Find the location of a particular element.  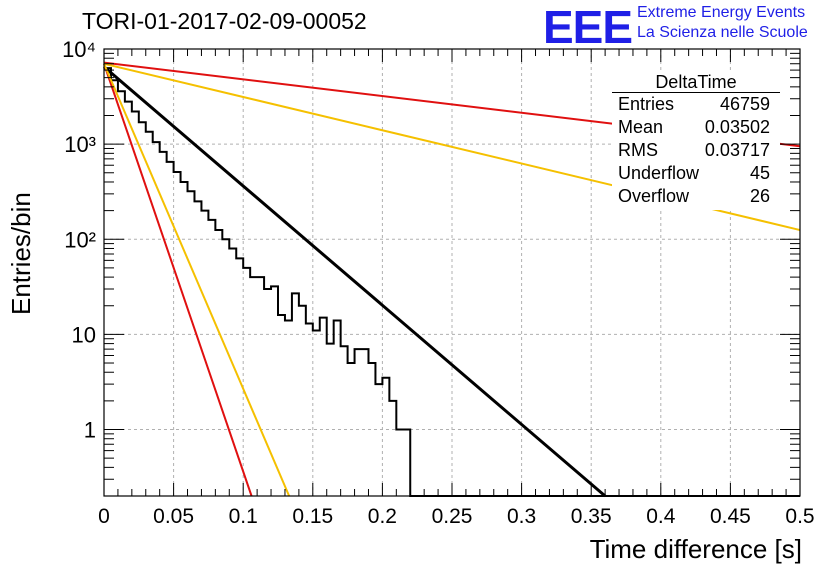

x-tick-label: 0.25 is located at coordinates (452, 516).